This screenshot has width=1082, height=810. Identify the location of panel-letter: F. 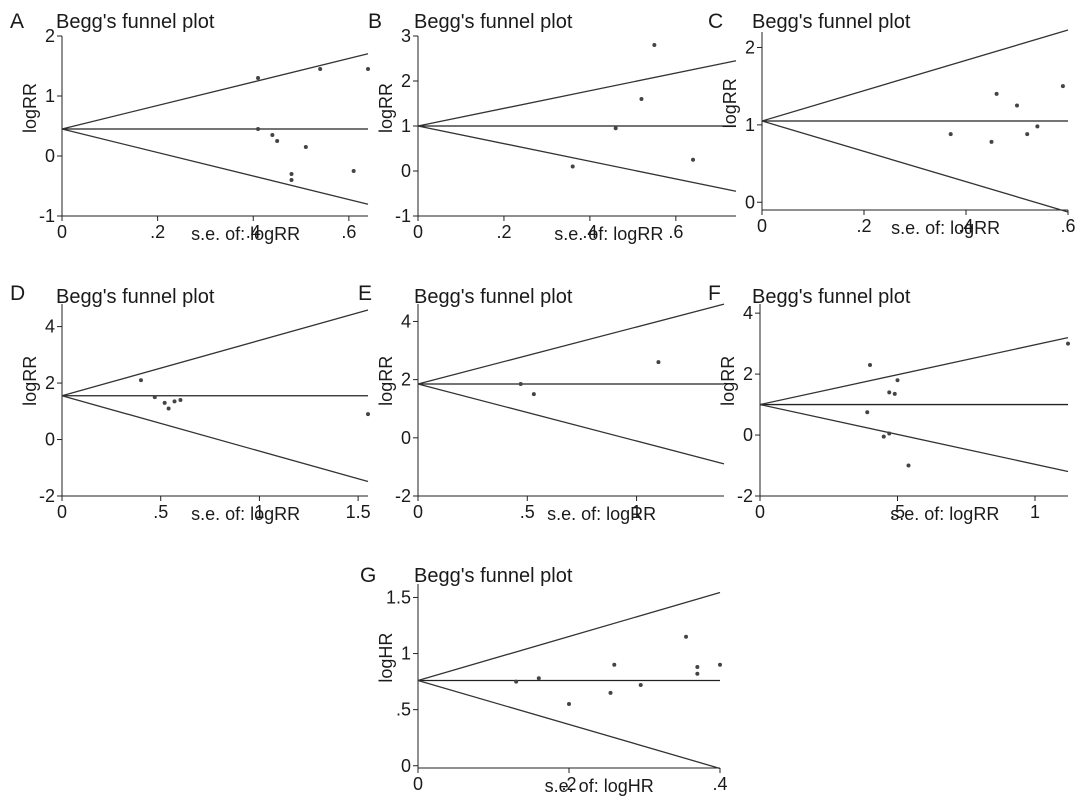
(714, 293).